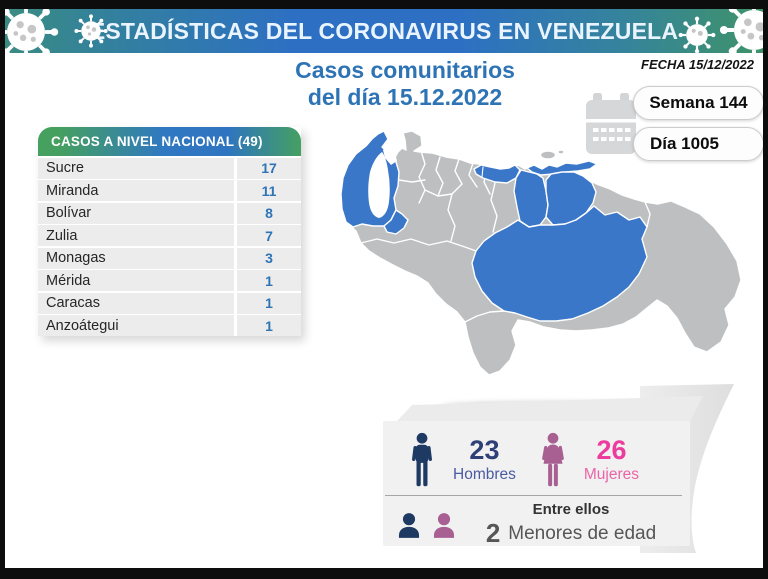  I want to click on week-badge: Semana 144, so click(698, 103).